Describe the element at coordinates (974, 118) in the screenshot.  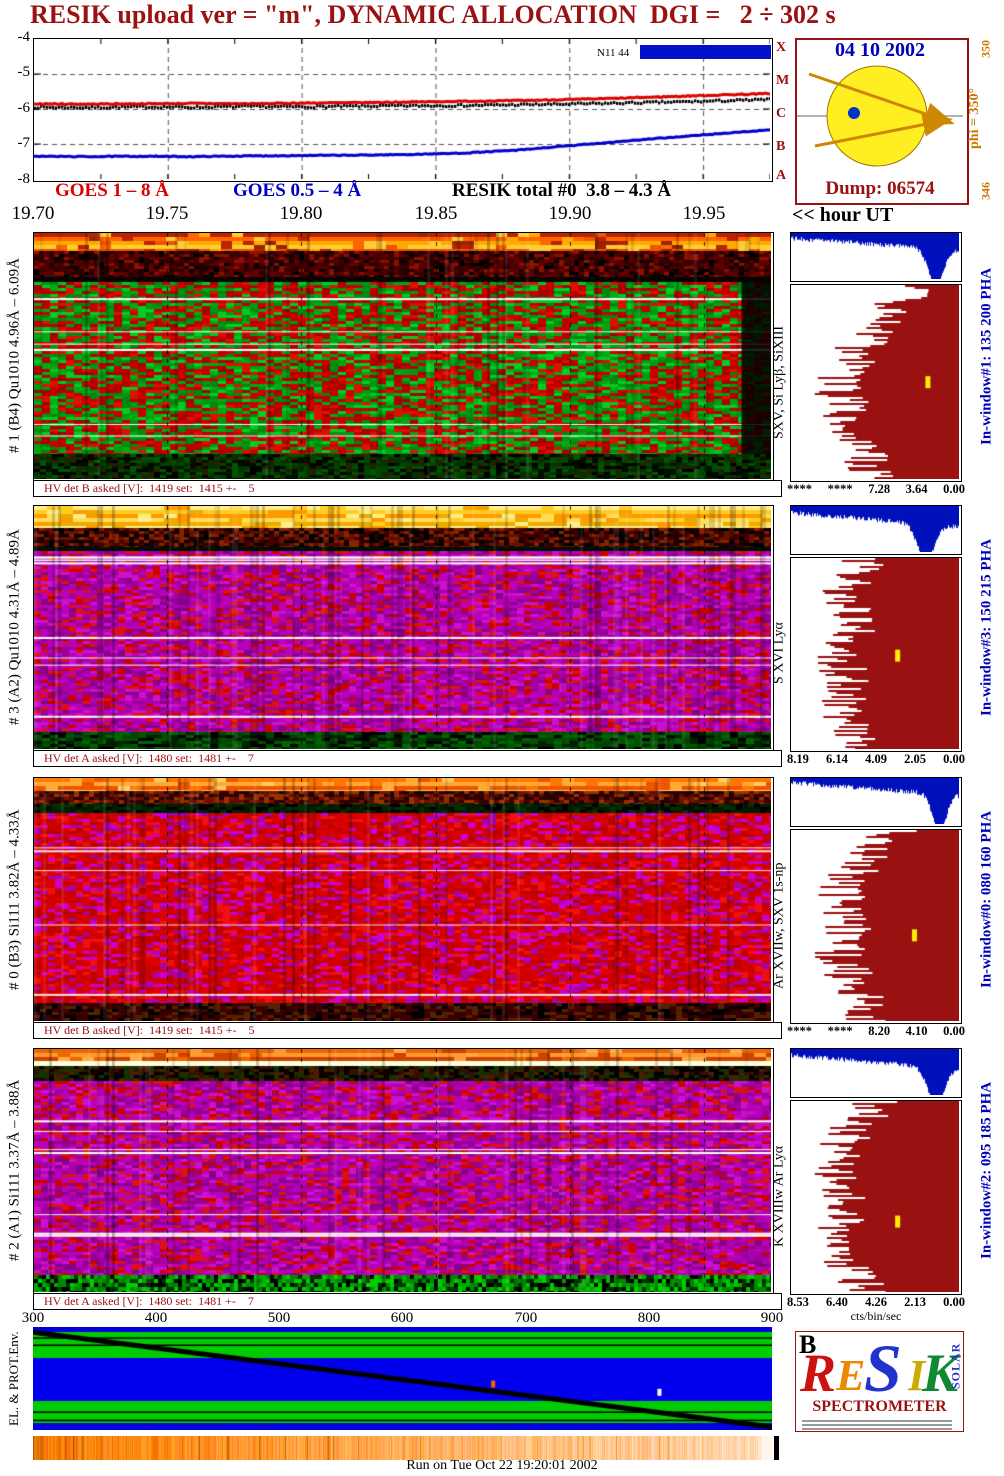
I see `phi-angle-label: phi = 350°` at that location.